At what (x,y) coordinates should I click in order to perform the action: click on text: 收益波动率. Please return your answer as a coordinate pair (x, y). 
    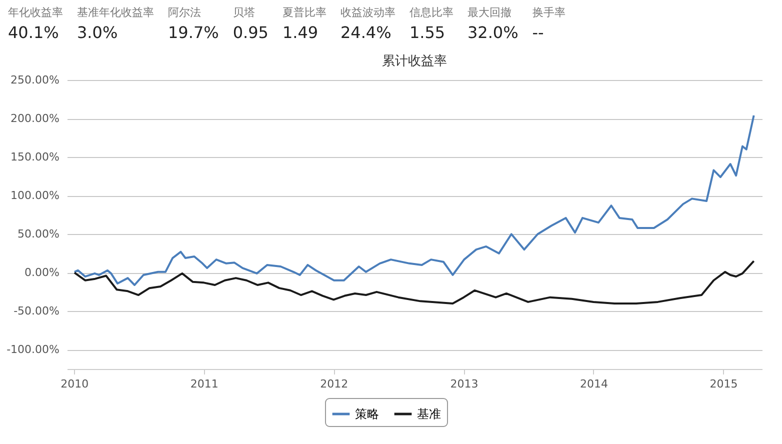
    Looking at the image, I should click on (368, 12).